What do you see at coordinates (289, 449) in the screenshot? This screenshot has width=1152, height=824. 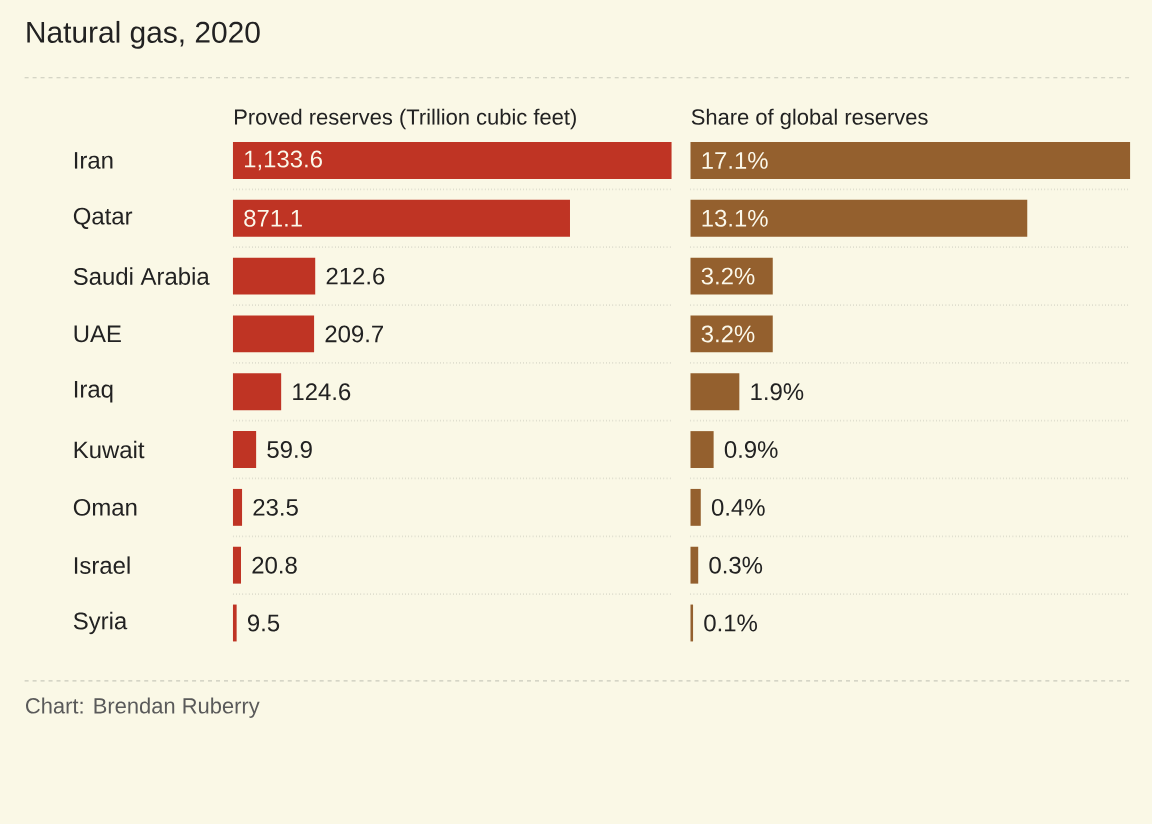 I see `data-label: 59.9` at bounding box center [289, 449].